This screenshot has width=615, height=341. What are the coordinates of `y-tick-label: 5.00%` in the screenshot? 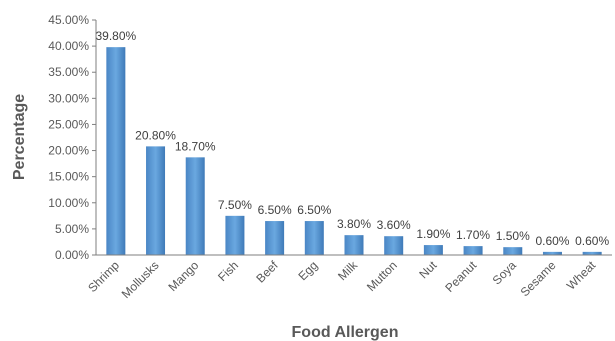 It's located at (72, 229).